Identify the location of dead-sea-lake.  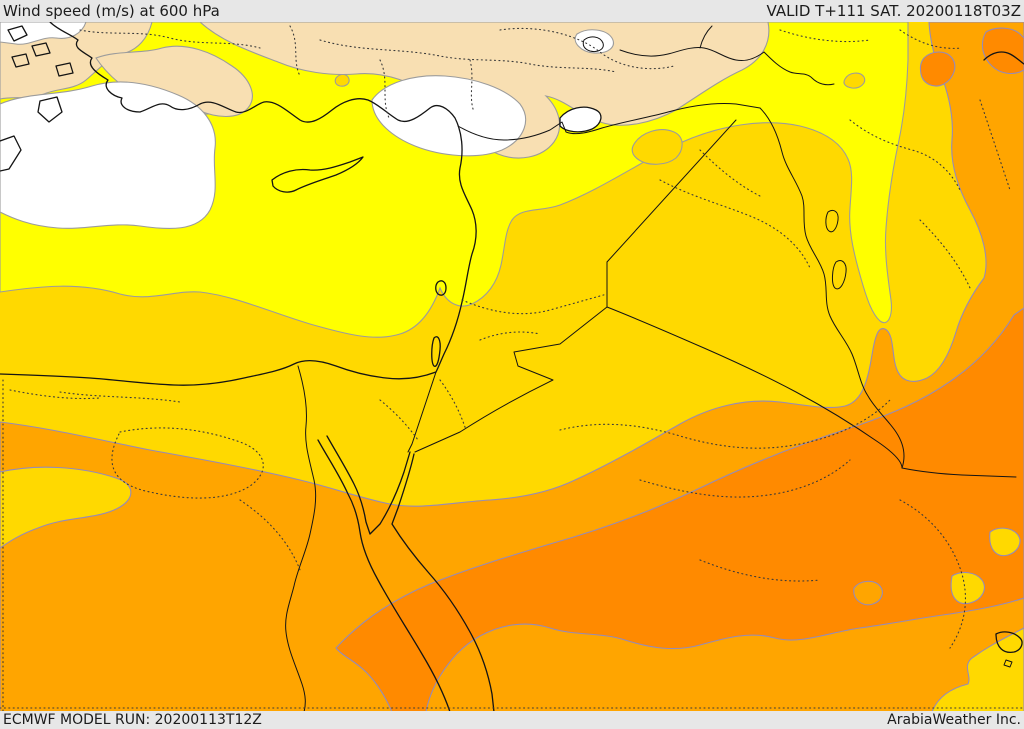
(436, 351).